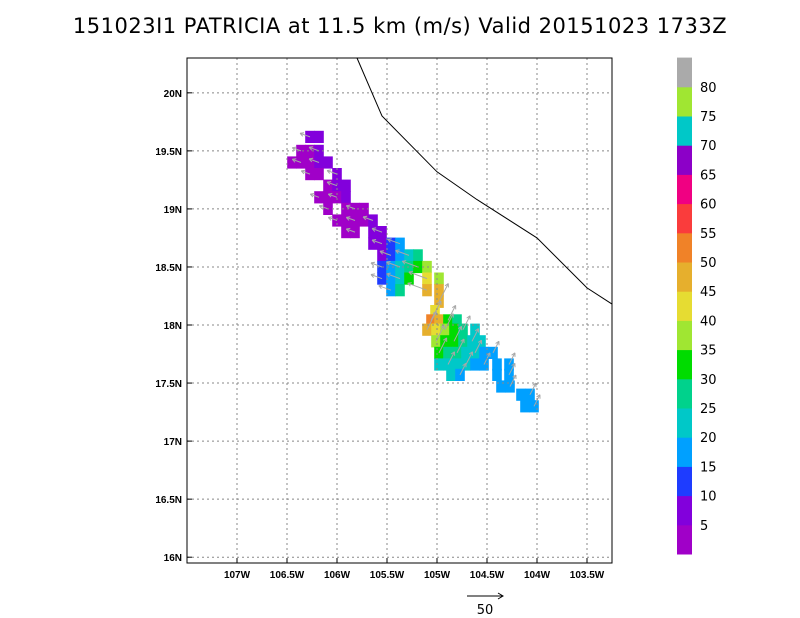 The width and height of the screenshot is (800, 618). What do you see at coordinates (697, 306) in the screenshot?
I see `colorbar: 5 10 15 20 25 30 35 40 45 50 55 60 65 70 75 80` at bounding box center [697, 306].